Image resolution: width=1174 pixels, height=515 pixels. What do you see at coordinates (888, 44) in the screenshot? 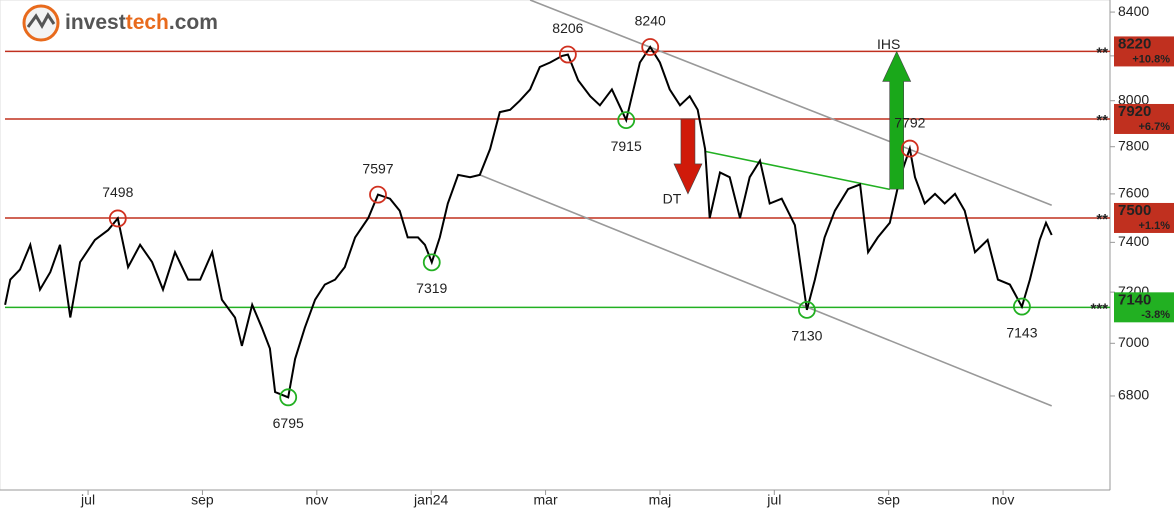
I see `arrow-label: IHS` at bounding box center [888, 44].